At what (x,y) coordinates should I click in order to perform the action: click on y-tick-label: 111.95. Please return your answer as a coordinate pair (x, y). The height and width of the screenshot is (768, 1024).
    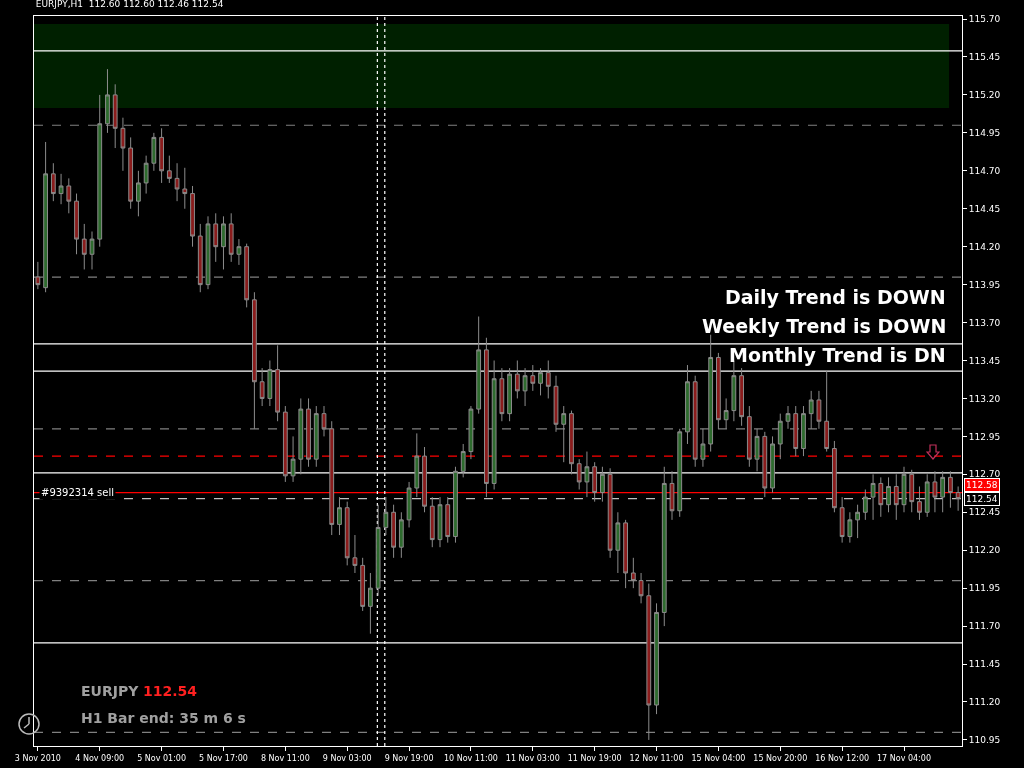
    Looking at the image, I should click on (984, 588).